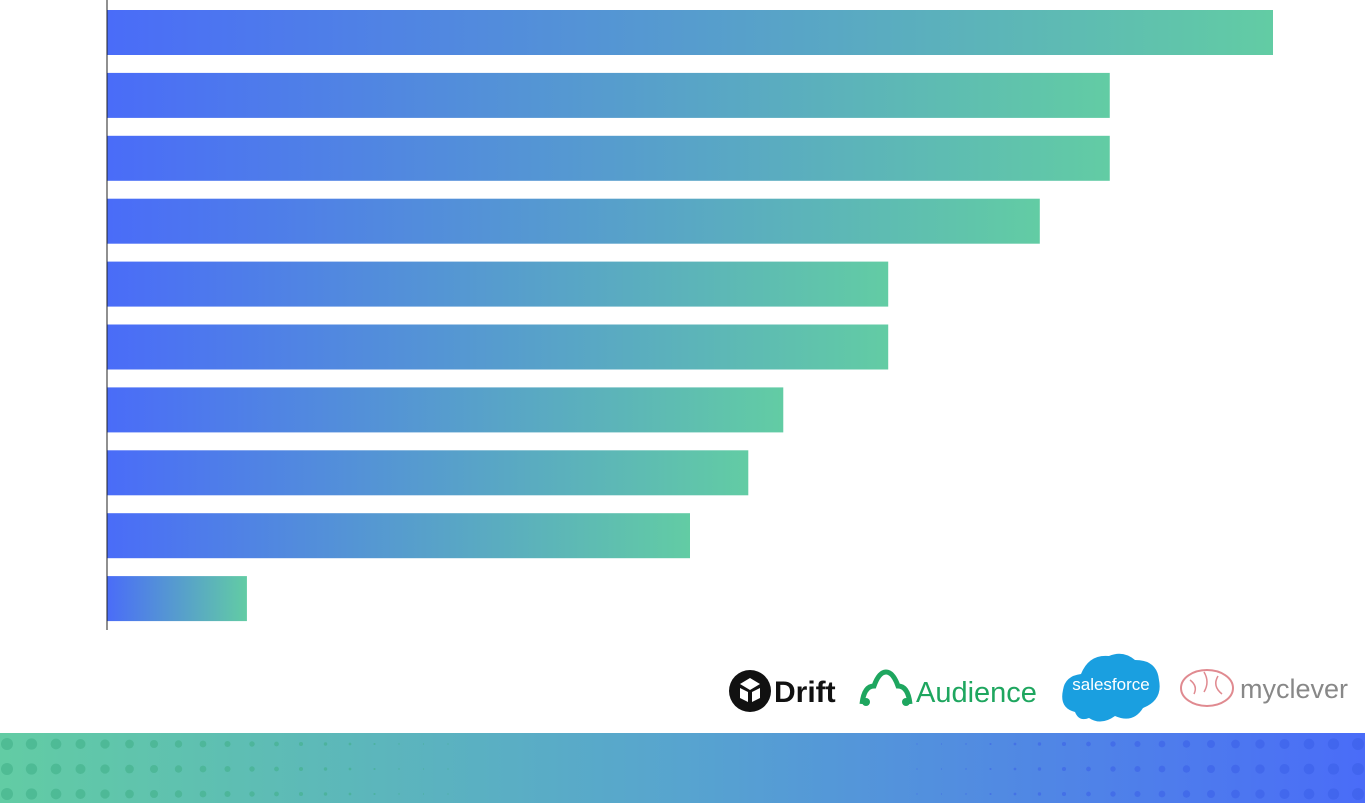 Image resolution: width=1365 pixels, height=803 pixels. What do you see at coordinates (948, 689) in the screenshot?
I see `logo-audience: Audience` at bounding box center [948, 689].